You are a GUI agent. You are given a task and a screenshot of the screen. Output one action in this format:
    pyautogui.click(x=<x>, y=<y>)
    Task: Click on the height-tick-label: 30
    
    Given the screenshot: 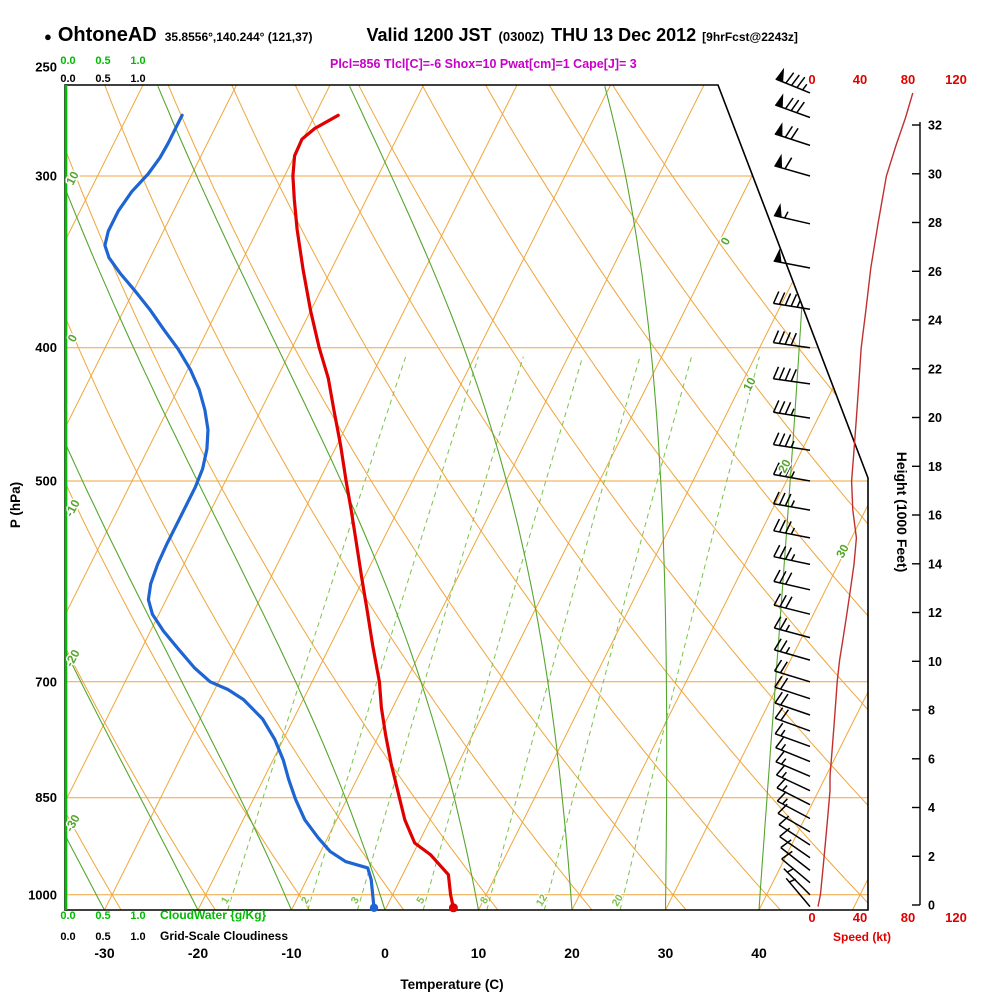 What is the action you would take?
    pyautogui.click(x=935, y=174)
    